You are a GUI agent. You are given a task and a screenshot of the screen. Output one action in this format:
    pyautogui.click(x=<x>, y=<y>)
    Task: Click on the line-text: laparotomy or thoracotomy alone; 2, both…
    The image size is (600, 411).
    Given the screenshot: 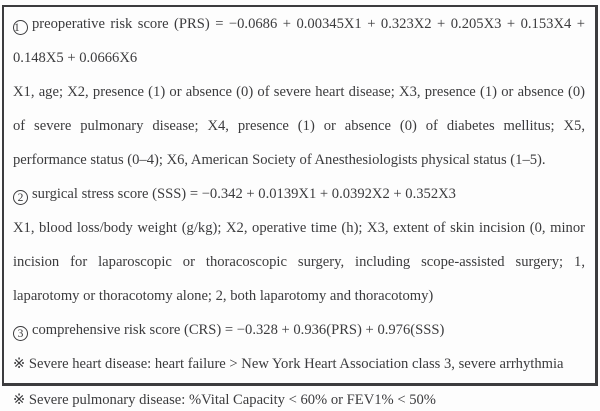 What is the action you would take?
    pyautogui.click(x=223, y=296)
    